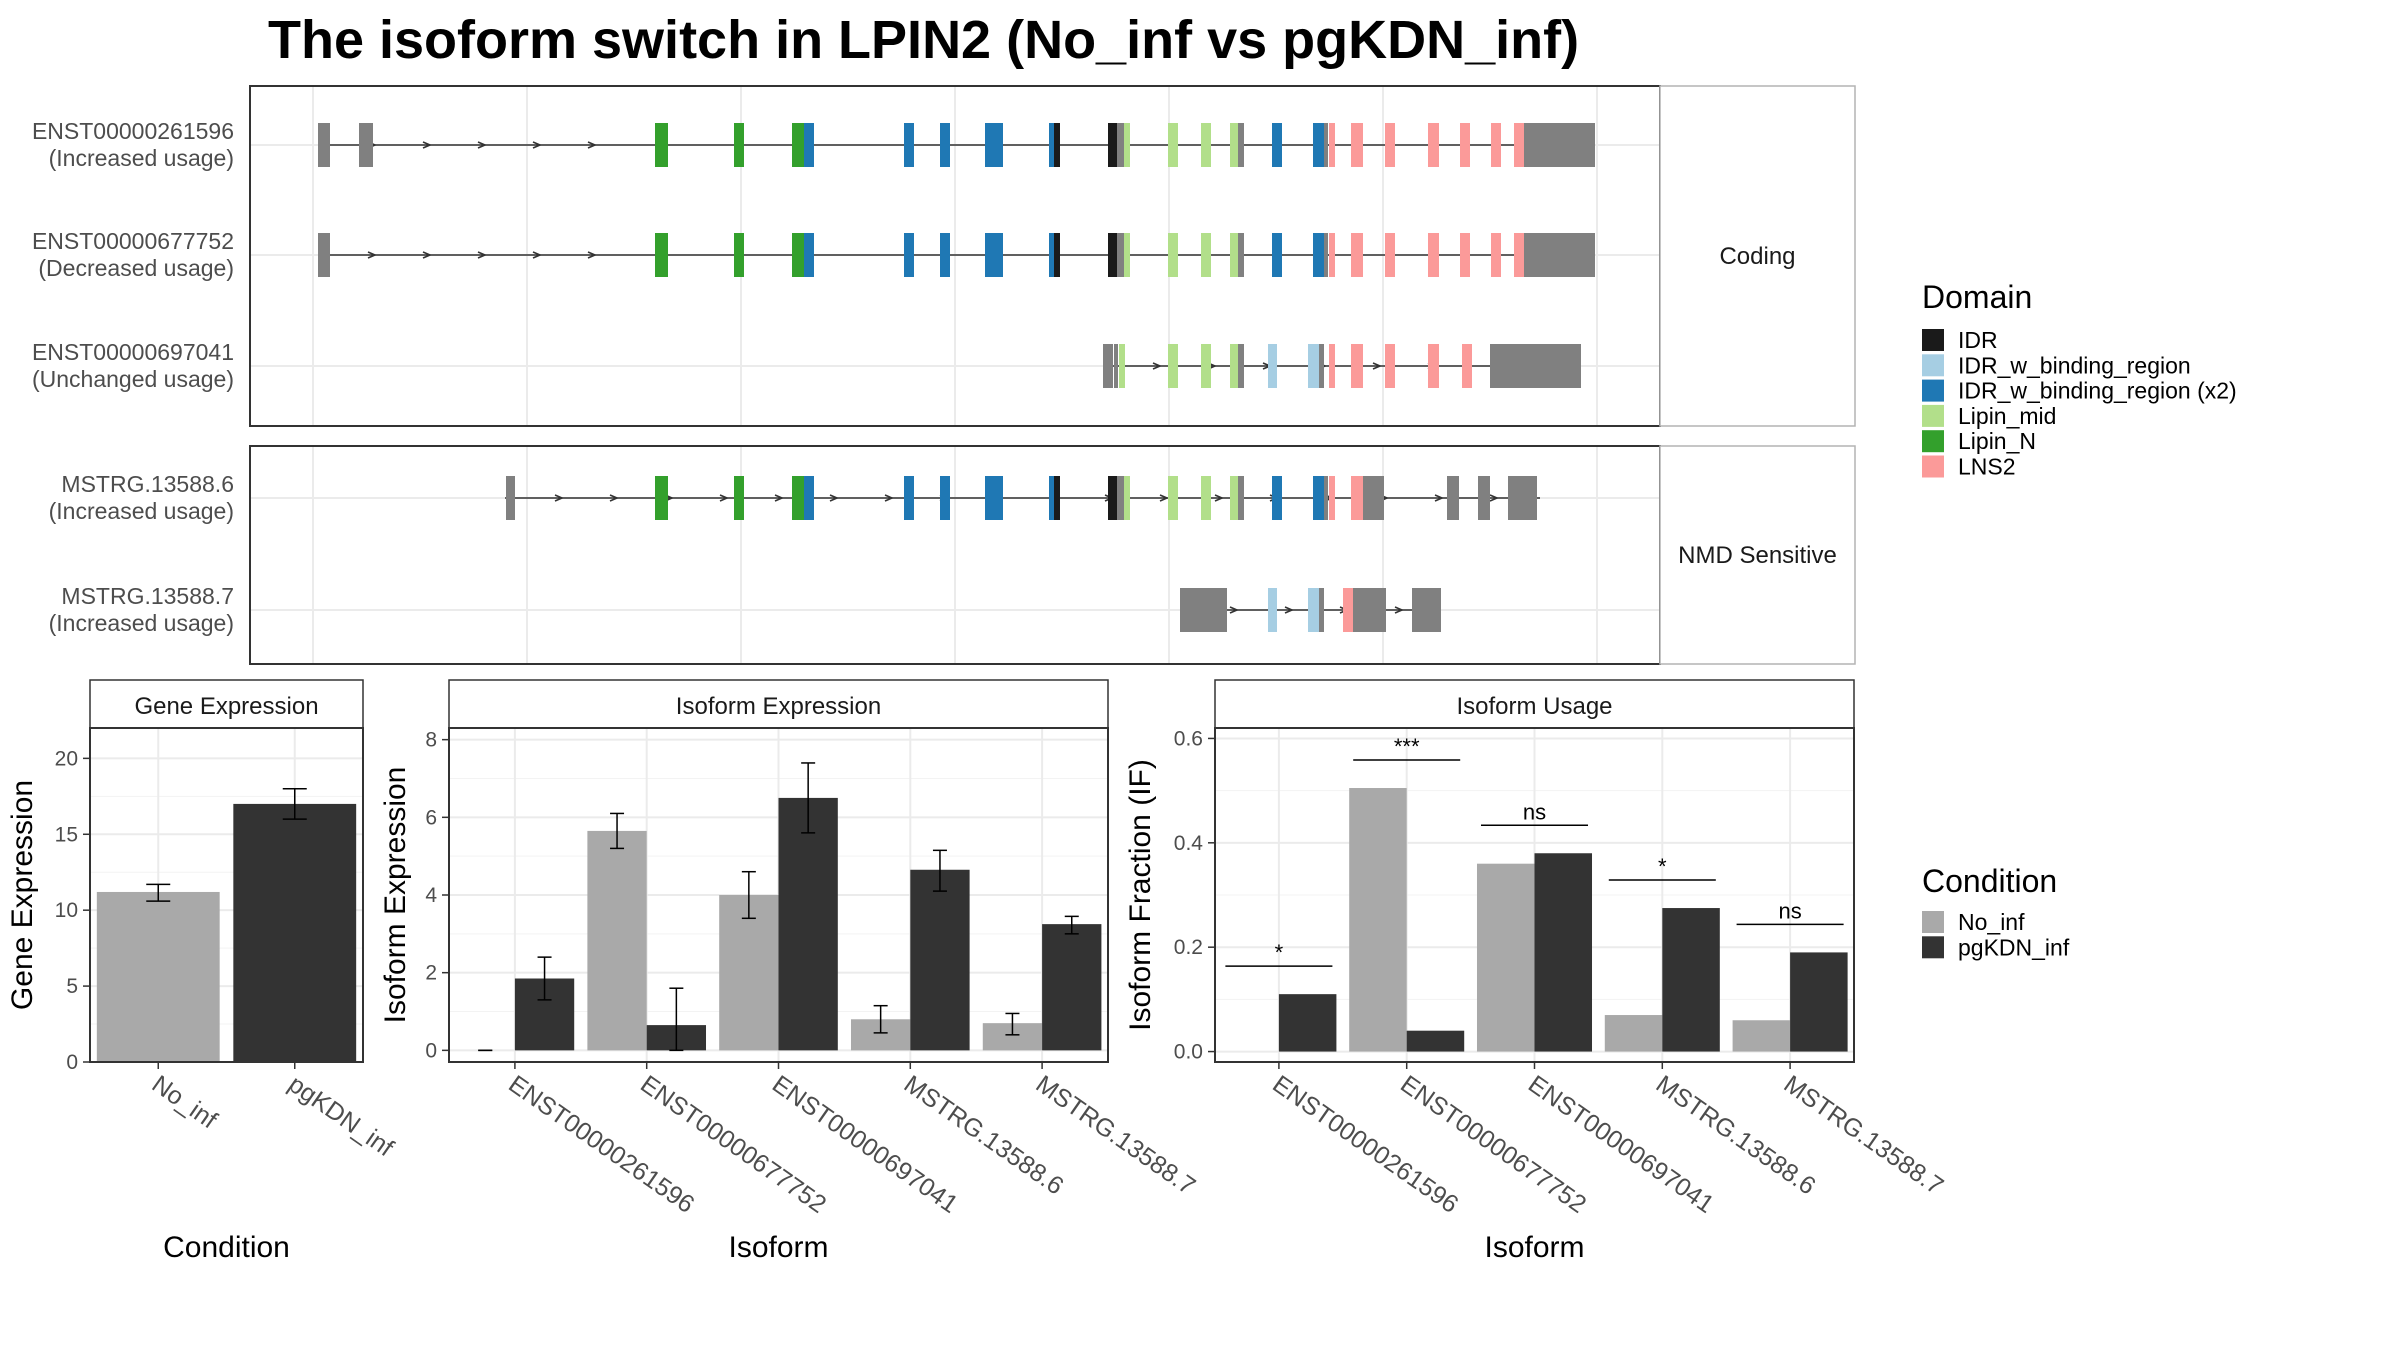  I want to click on panel-strip-label: Gene Expression, so click(226, 706).